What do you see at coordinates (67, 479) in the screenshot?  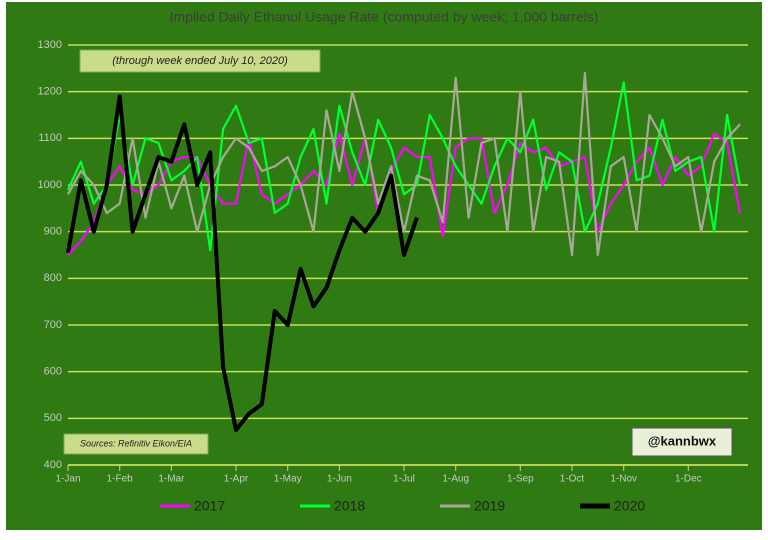 I see `x-tick-label: 1-Jan` at bounding box center [67, 479].